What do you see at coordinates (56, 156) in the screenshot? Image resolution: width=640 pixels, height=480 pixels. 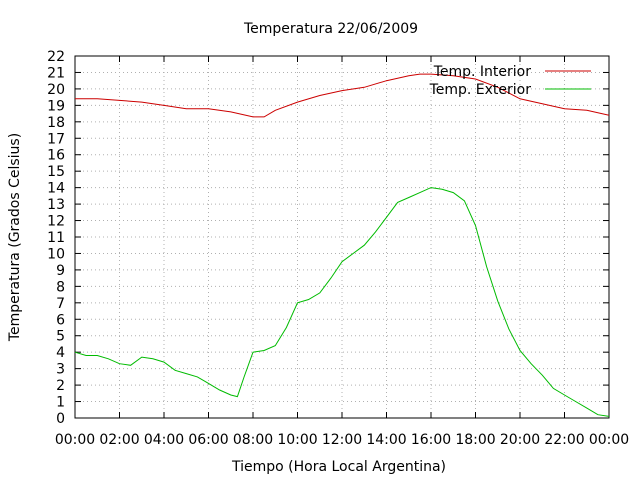 I see `y-tick-label: 16` at bounding box center [56, 156].